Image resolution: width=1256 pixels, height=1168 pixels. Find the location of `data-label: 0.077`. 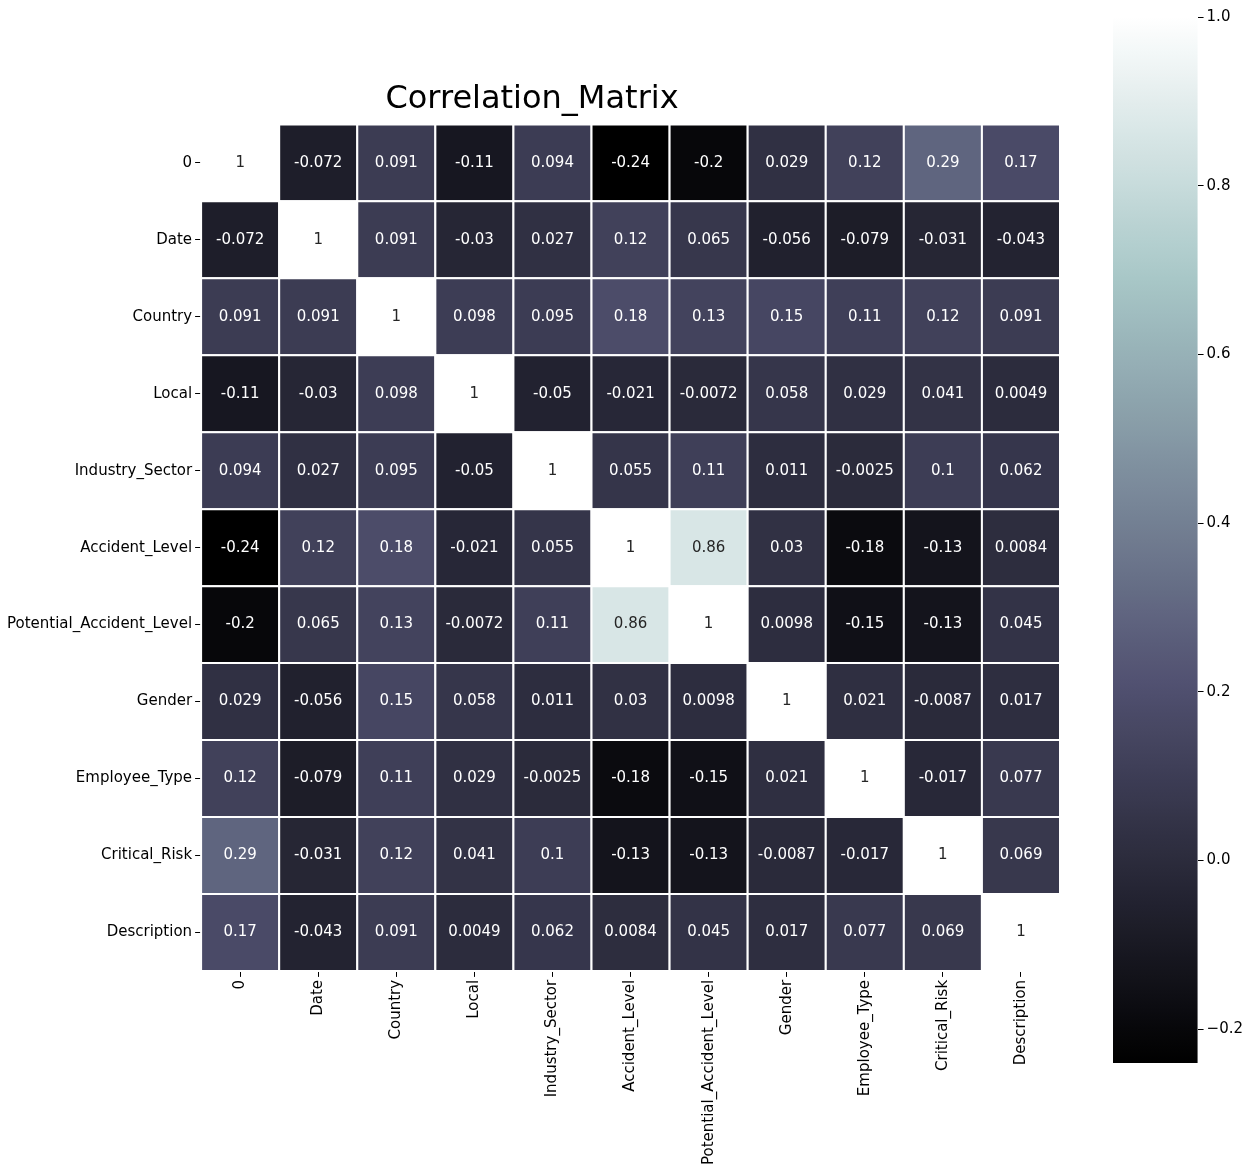

data-label: 0.077 is located at coordinates (1021, 777).